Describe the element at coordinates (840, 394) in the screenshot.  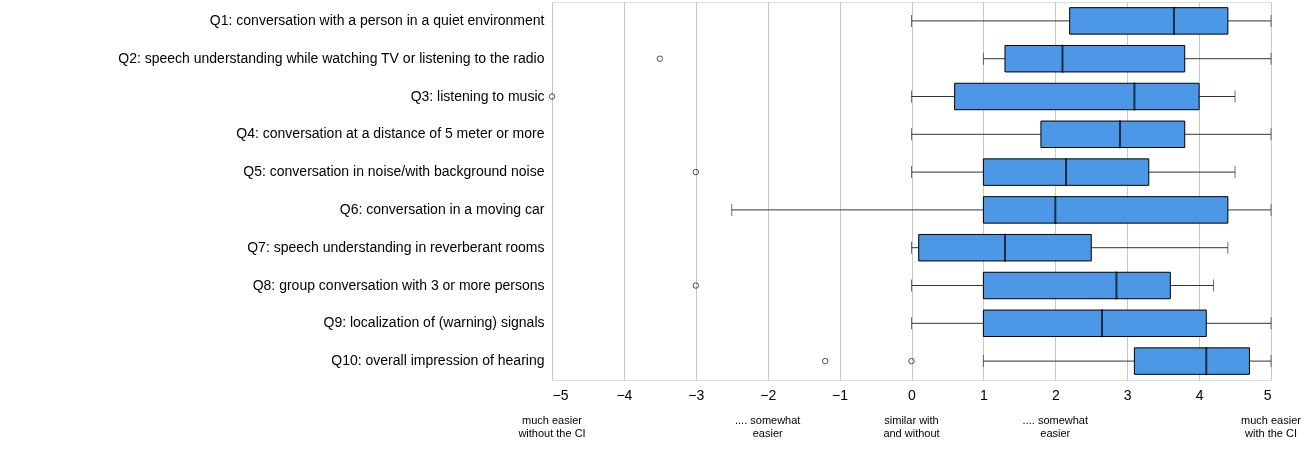
I see `x-tick-label: −1` at that location.